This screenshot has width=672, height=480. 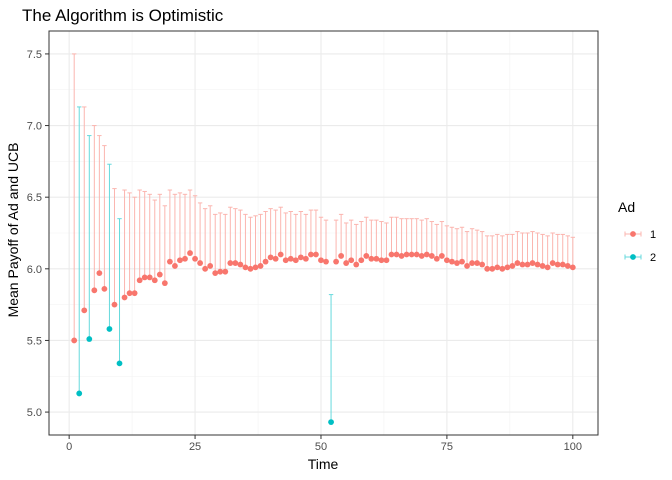 I want to click on y-tick-label: 5.5, so click(x=34, y=341).